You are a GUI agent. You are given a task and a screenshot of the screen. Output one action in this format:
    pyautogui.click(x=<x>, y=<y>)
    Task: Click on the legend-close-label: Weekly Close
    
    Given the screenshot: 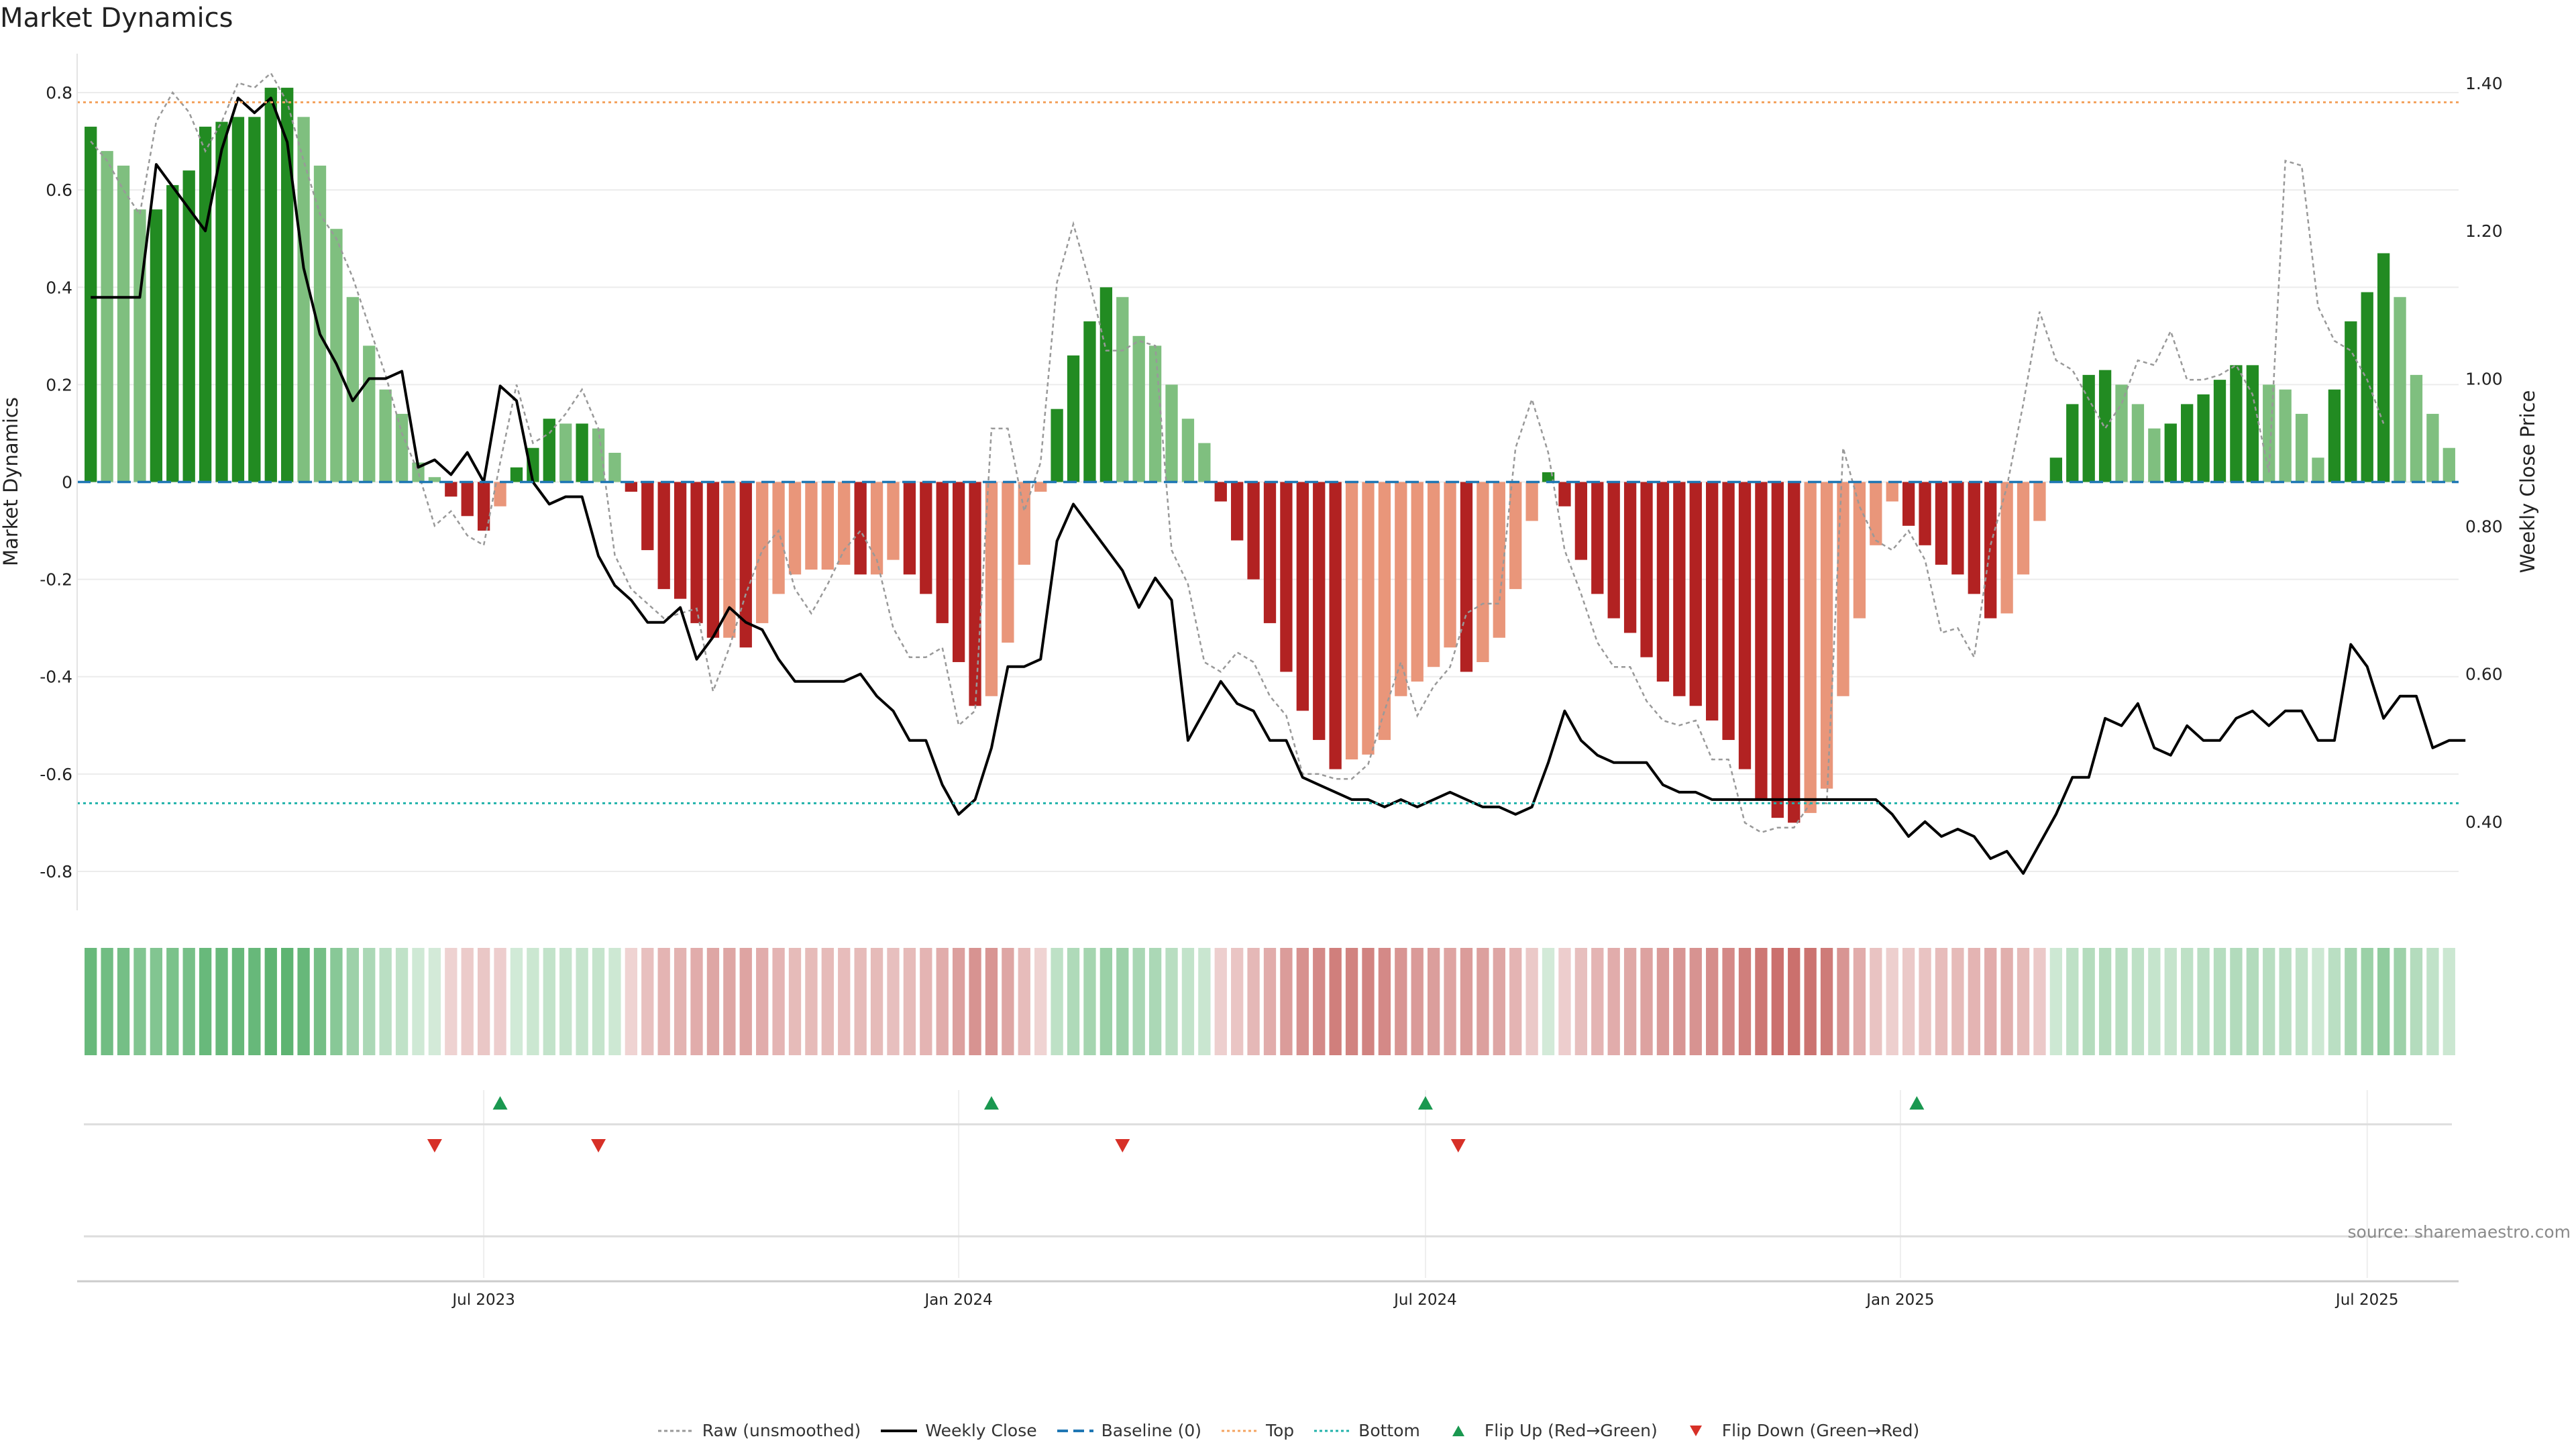 What is the action you would take?
    pyautogui.click(x=981, y=1430)
    